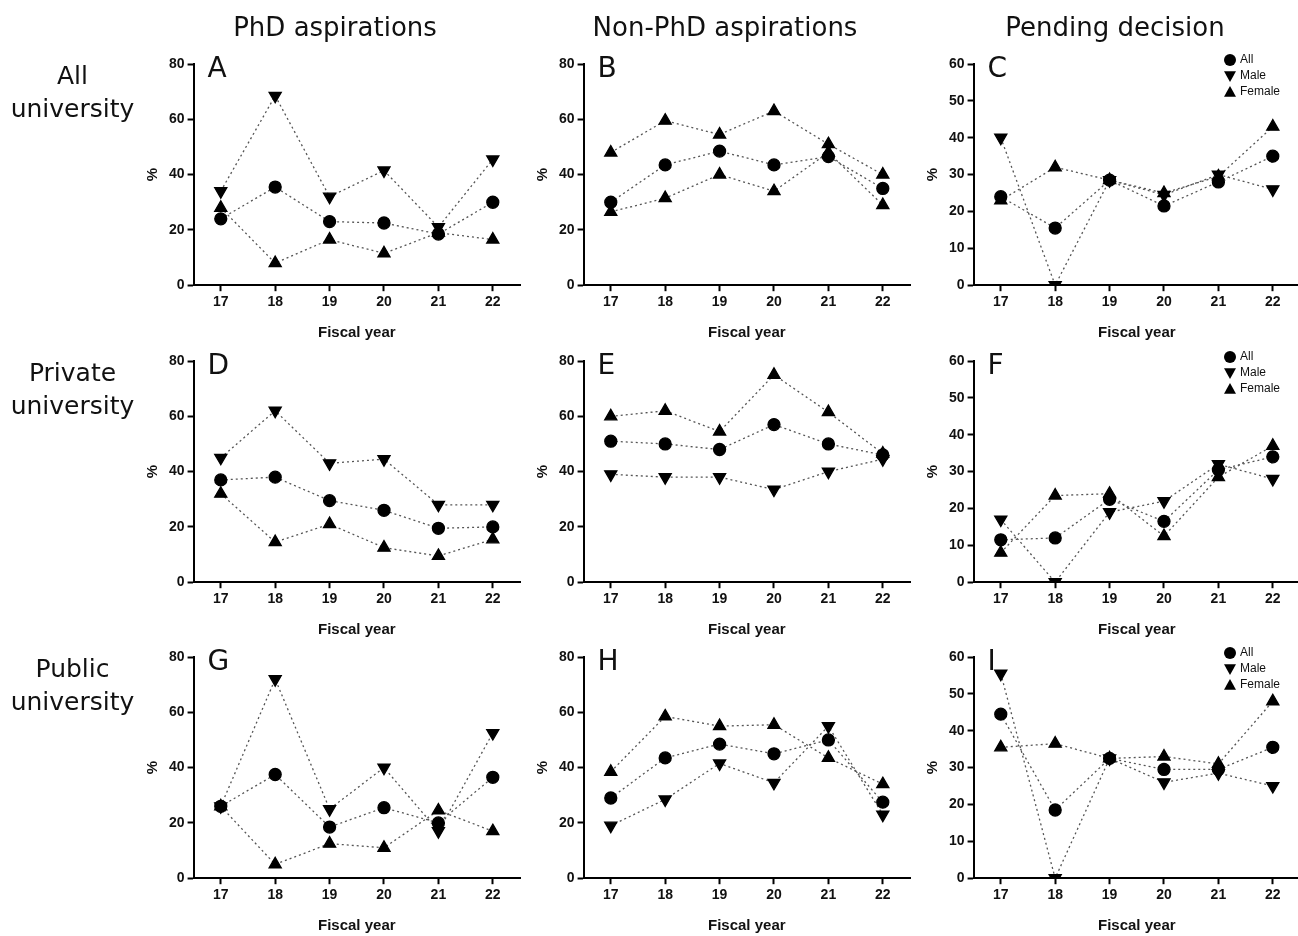 This screenshot has height=936, width=1298. I want to click on annotation: F, so click(995, 365).